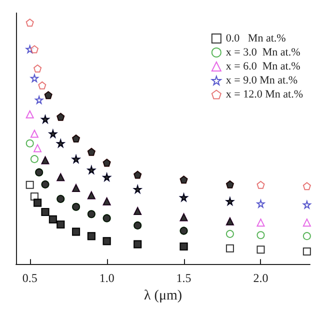 This screenshot has width=320, height=320. Describe the element at coordinates (263, 52) in the screenshot. I see `legend-label: x = 3.0 Mn at.%` at that location.